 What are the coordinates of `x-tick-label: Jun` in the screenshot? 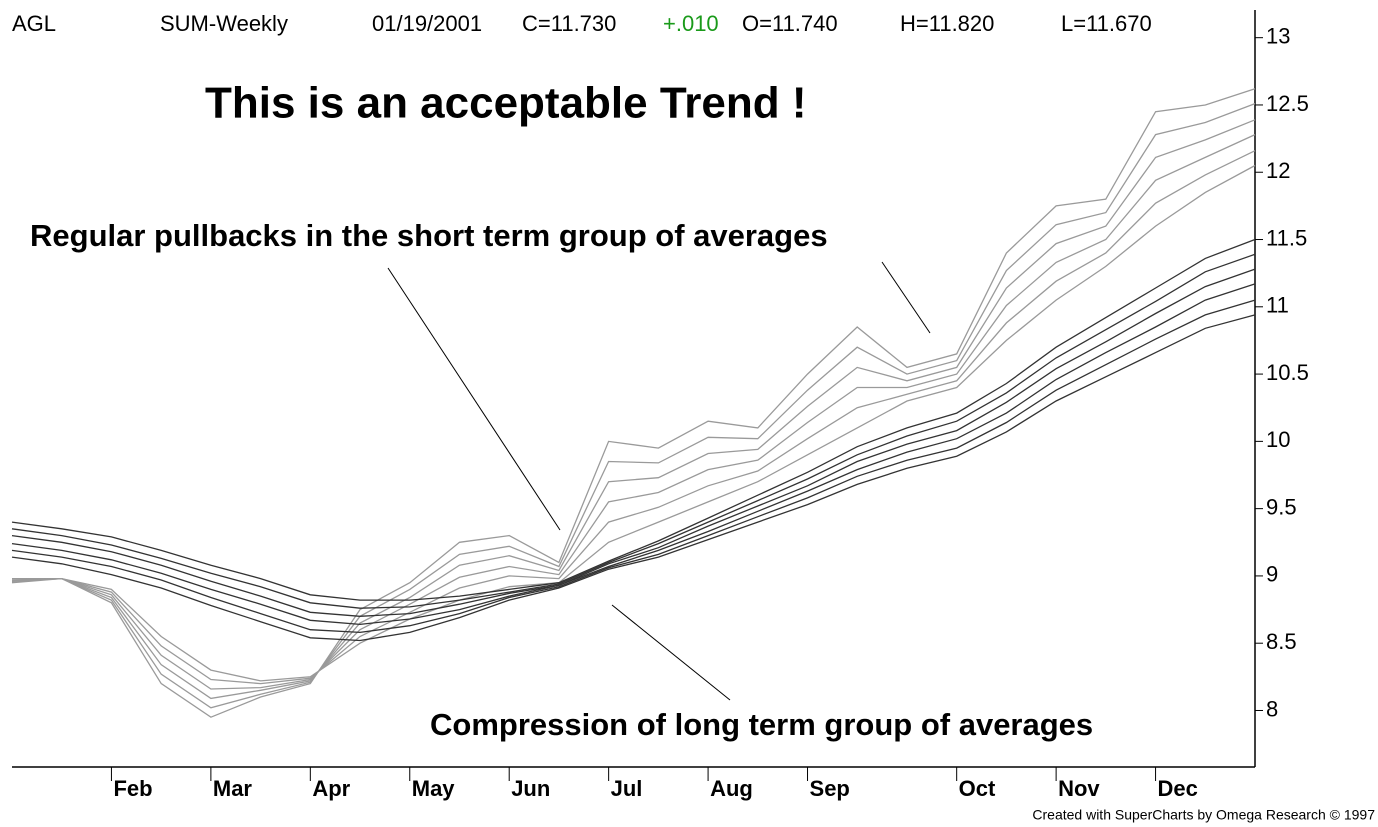 It's located at (530, 788).